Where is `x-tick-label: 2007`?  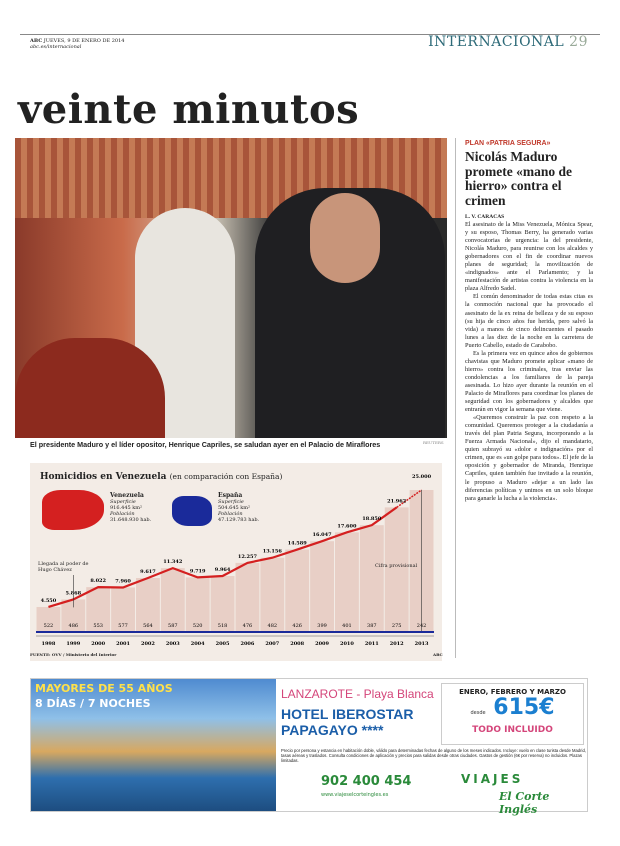
x-tick-label: 2007 is located at coordinates (272, 644).